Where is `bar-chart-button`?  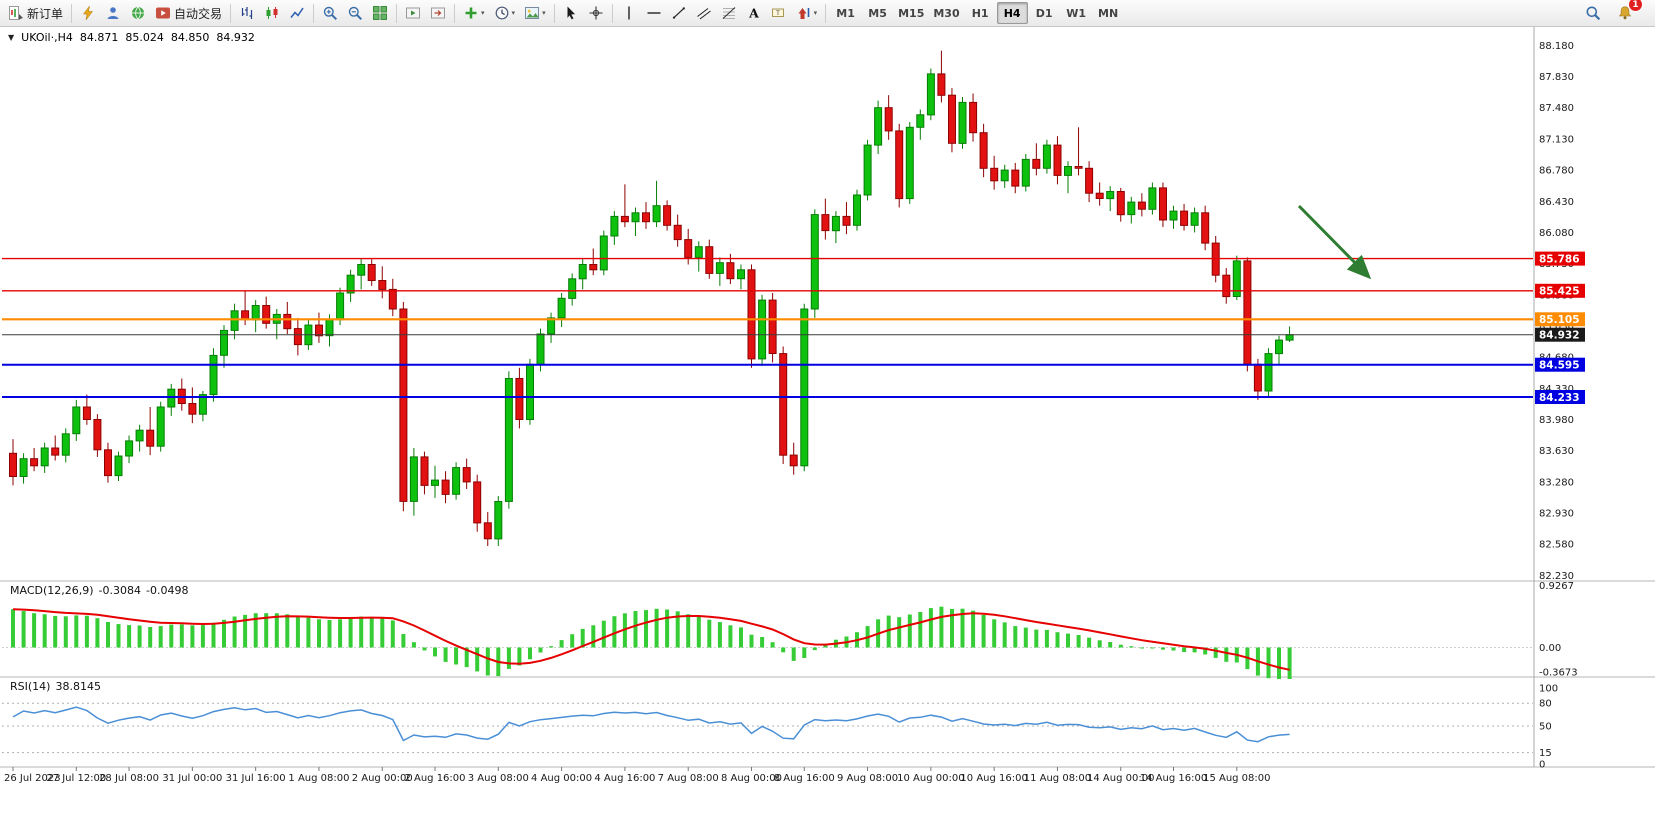 bar-chart-button is located at coordinates (247, 13).